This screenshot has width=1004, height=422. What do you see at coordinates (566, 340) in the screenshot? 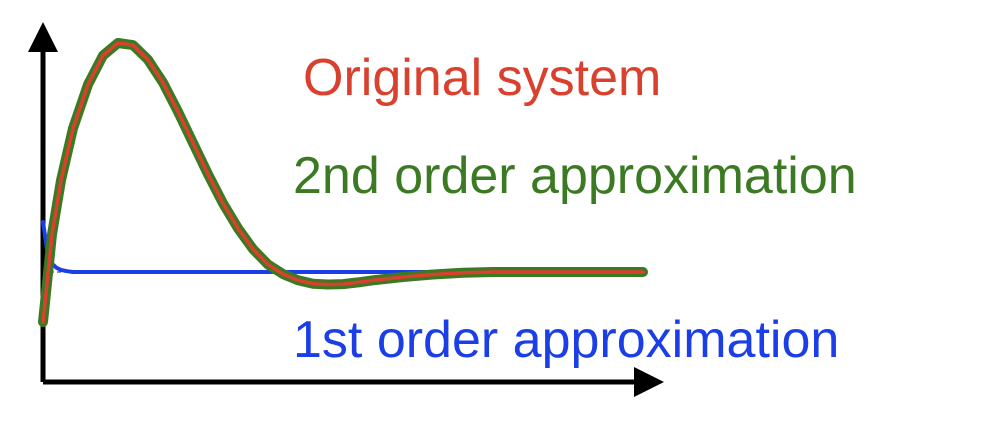
I see `legend-label-first-order: 1st order approximation` at bounding box center [566, 340].